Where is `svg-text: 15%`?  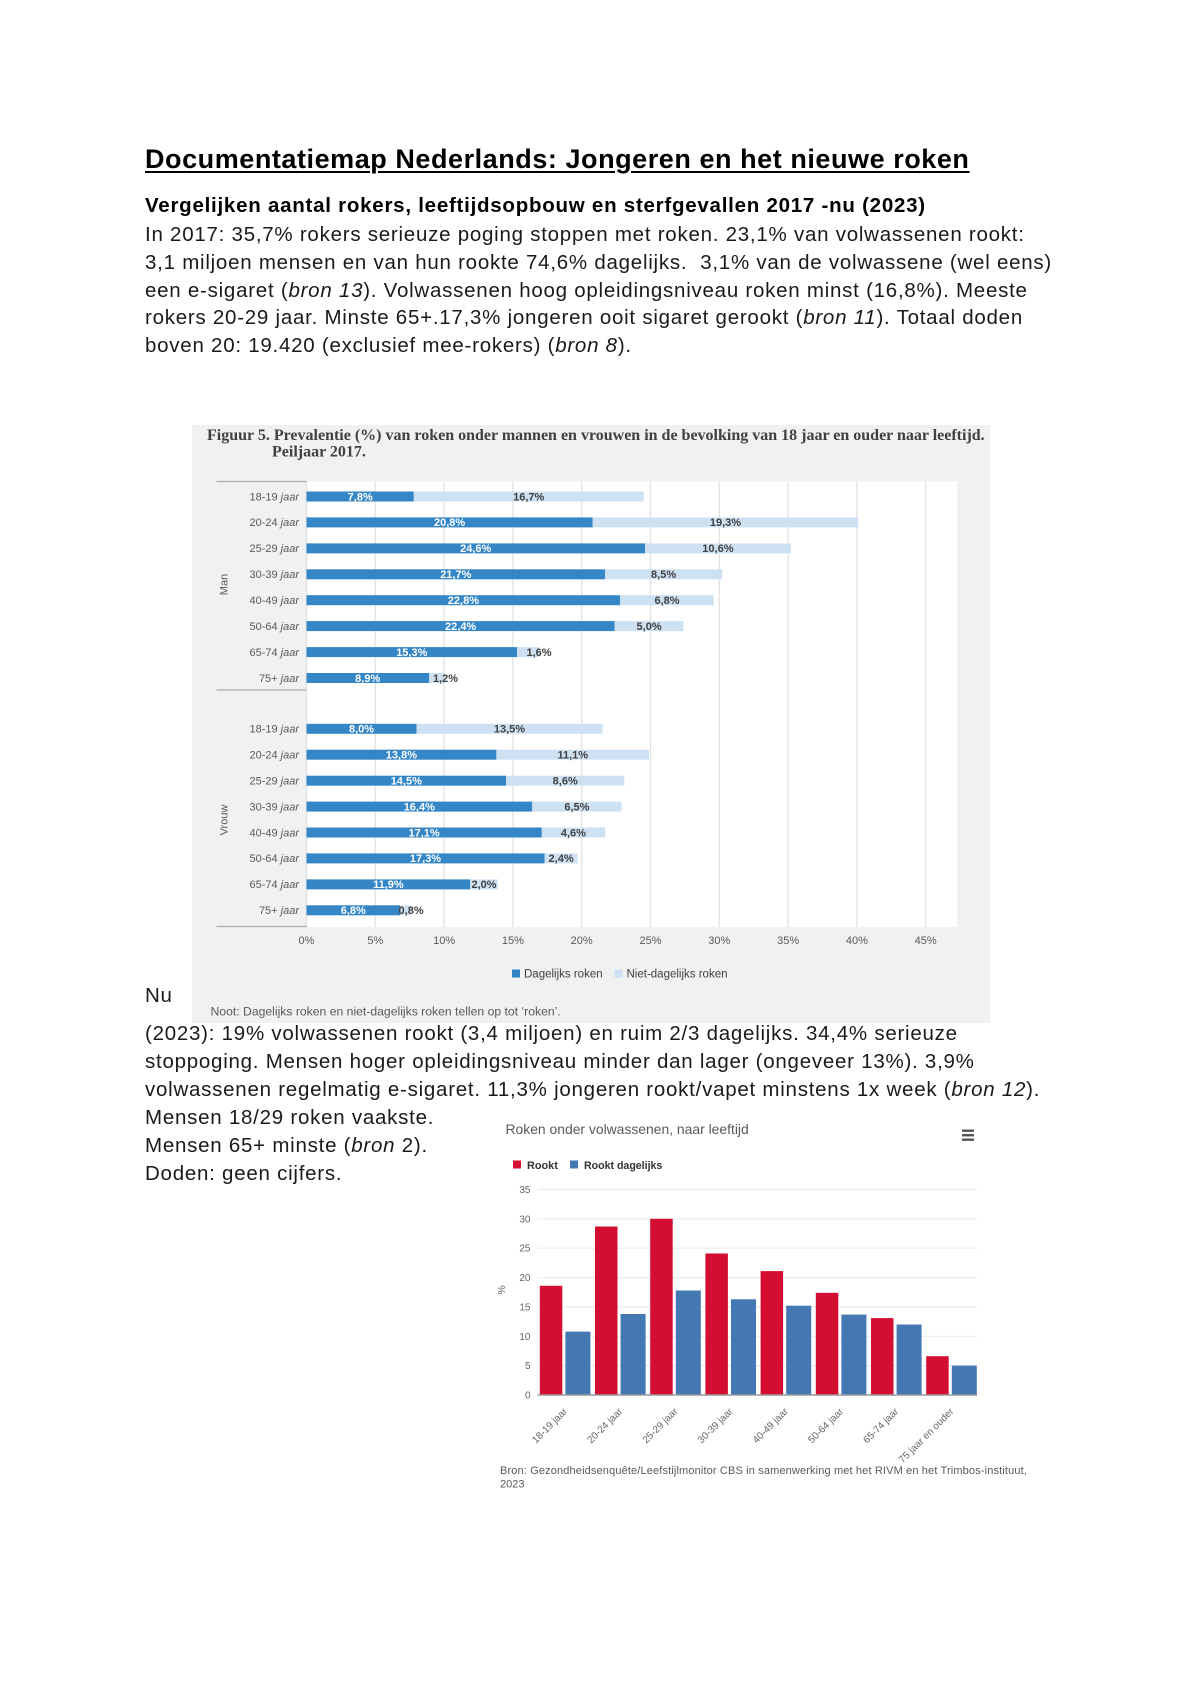 svg-text: 15% is located at coordinates (513, 941).